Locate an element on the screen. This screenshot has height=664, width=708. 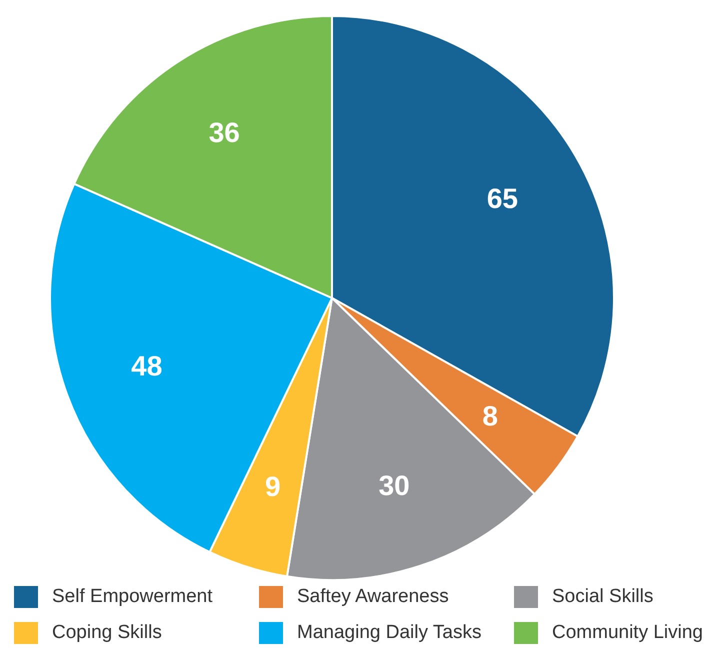
legend-label: Saftey Awareness is located at coordinates (373, 597).